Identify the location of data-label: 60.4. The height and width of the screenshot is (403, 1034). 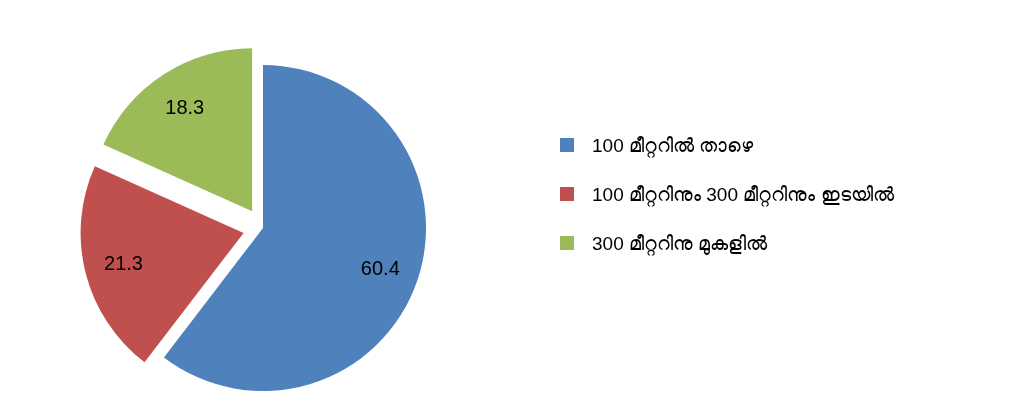
(380, 267).